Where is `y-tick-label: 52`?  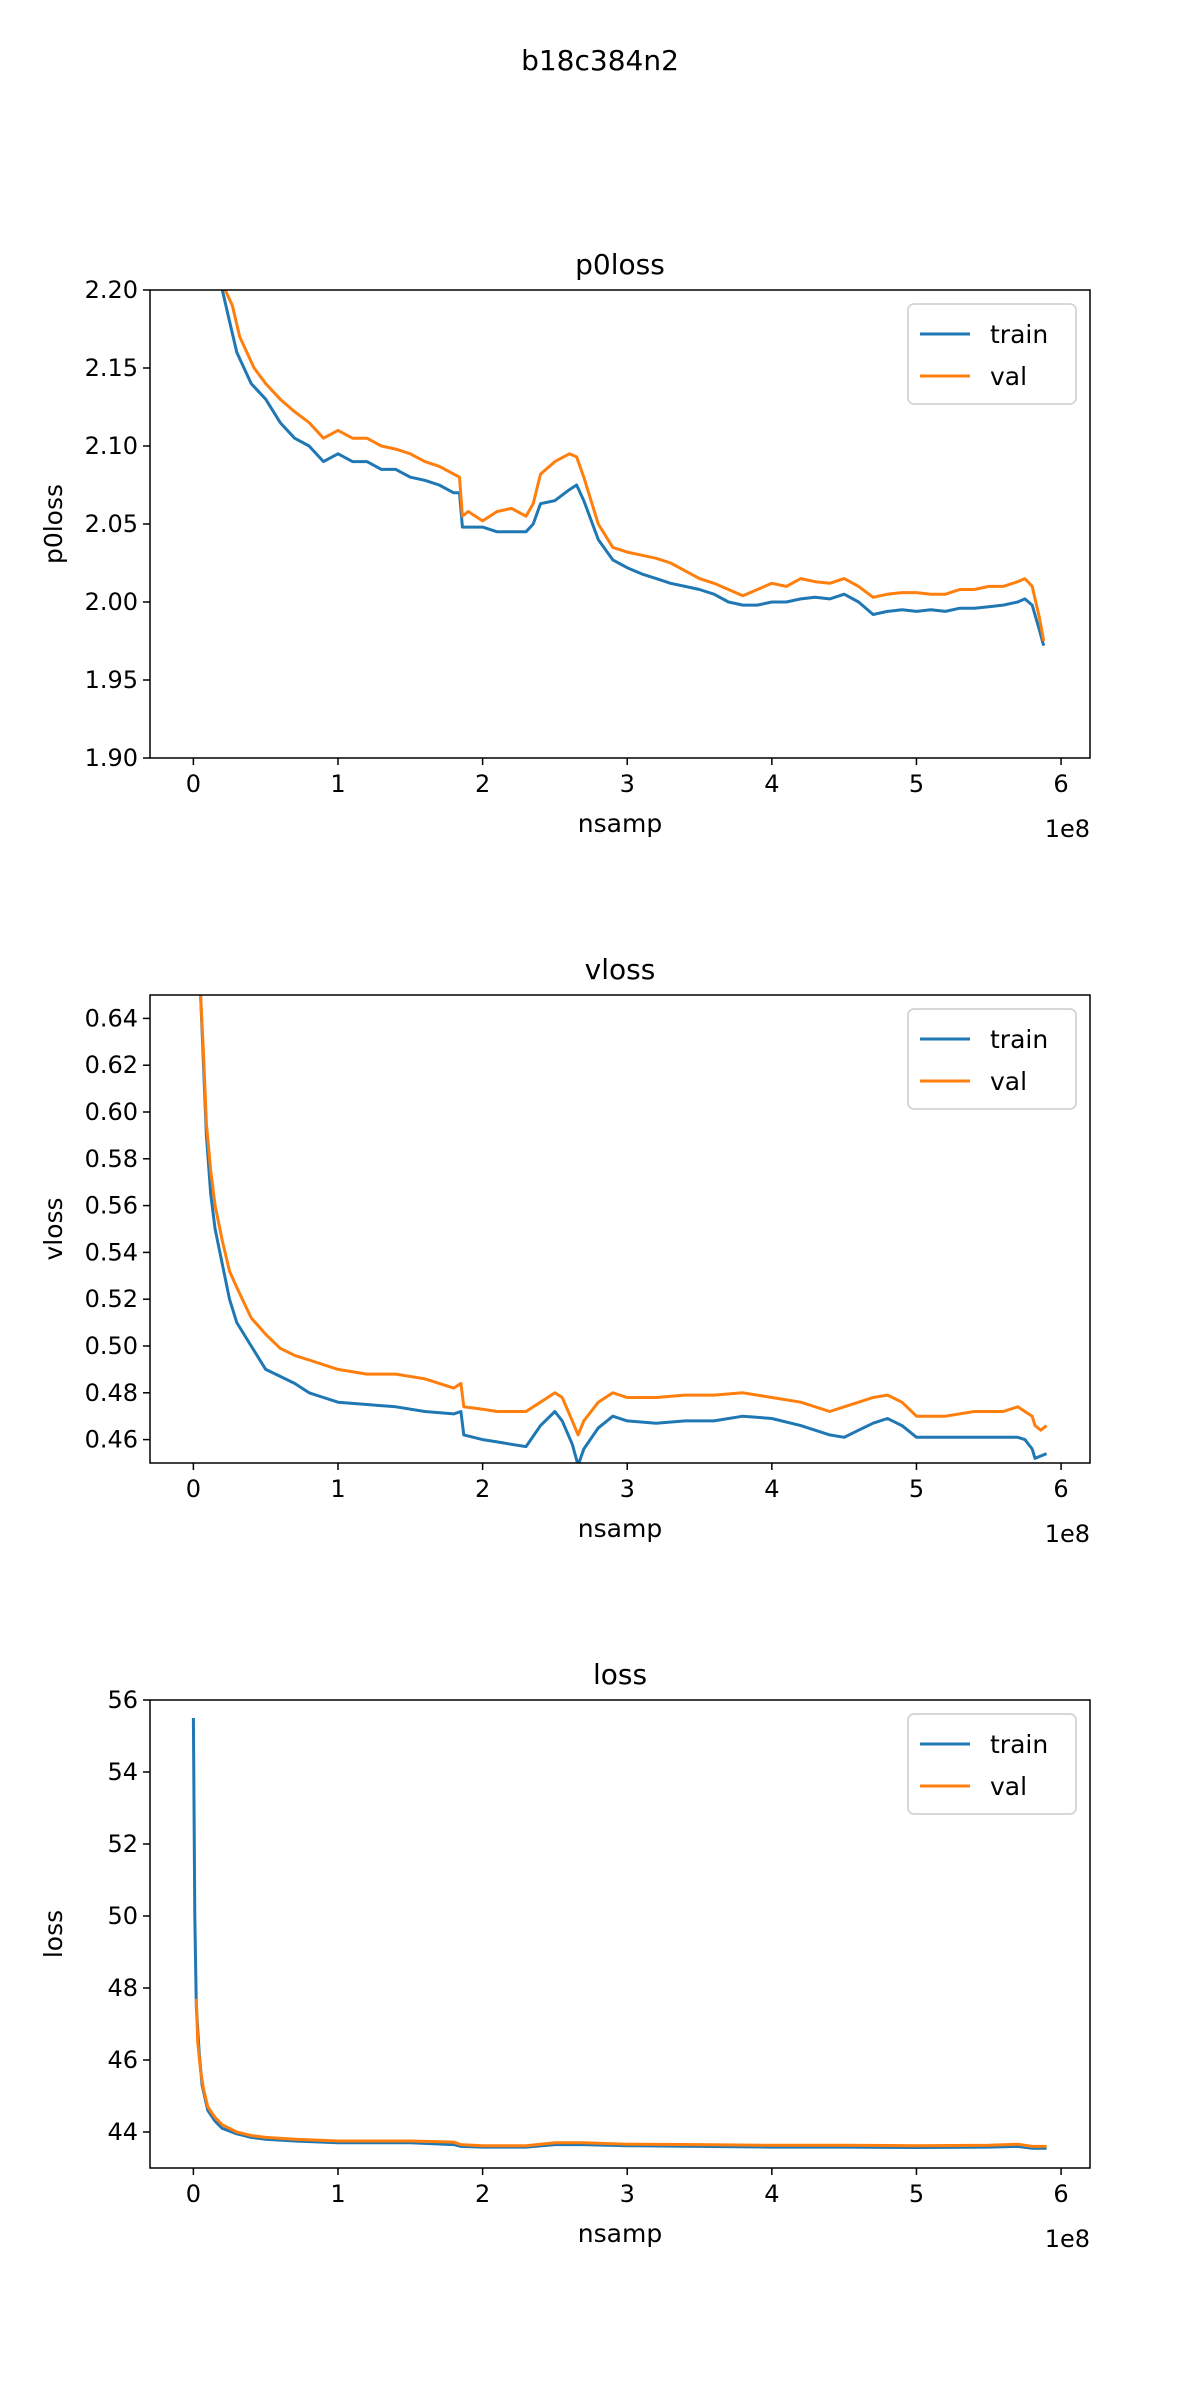 y-tick-label: 52 is located at coordinates (122, 1844).